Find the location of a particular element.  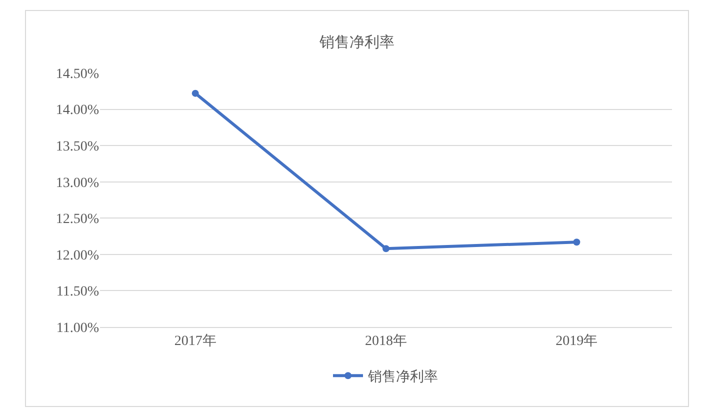

x-tick-label: 2018年 is located at coordinates (386, 340).